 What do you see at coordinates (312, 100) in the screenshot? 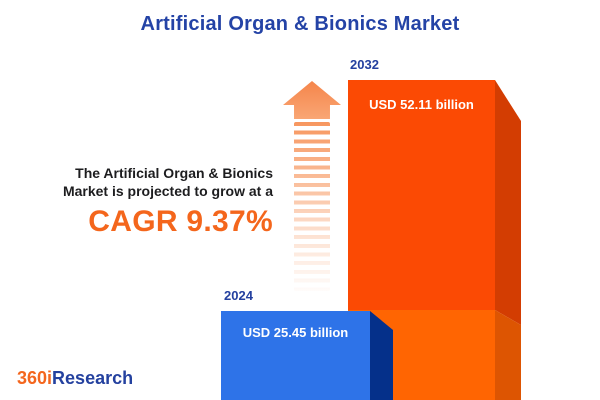
I see `arrow-up-head-icon` at bounding box center [312, 100].